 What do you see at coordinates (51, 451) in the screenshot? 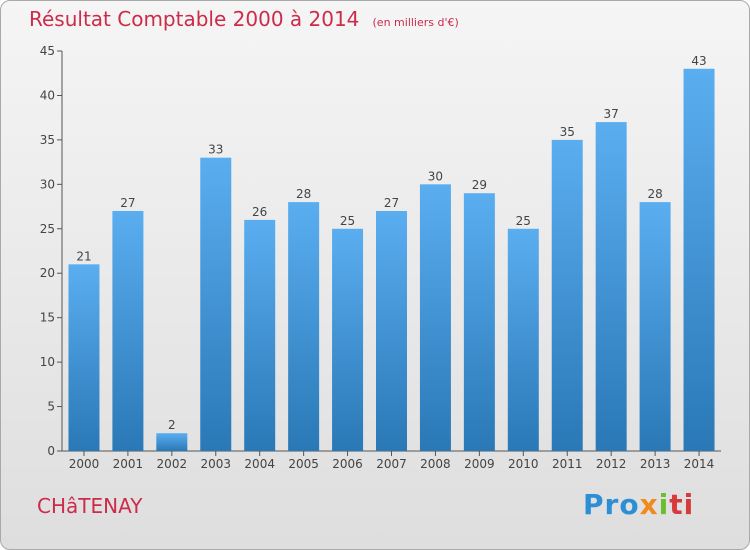
I see `y-tick-label: 0` at bounding box center [51, 451].